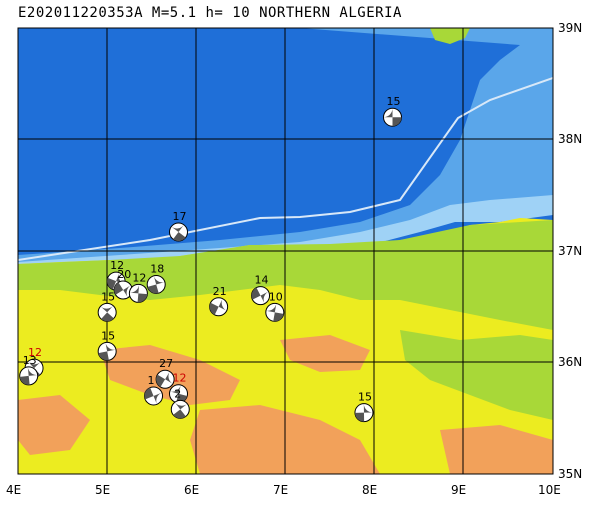 Image resolution: width=598 pixels, height=505 pixels. What do you see at coordinates (570, 139) in the screenshot?
I see `lat-label: 38N` at bounding box center [570, 139].